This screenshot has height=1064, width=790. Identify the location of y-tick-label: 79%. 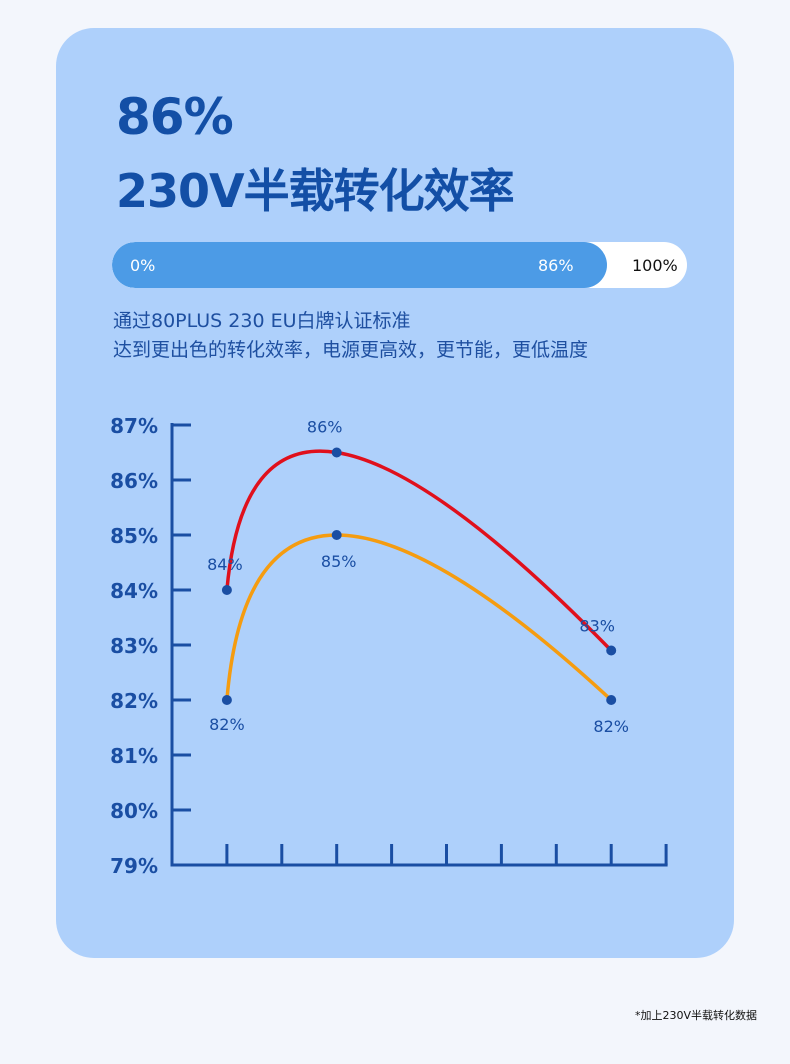
(134, 866).